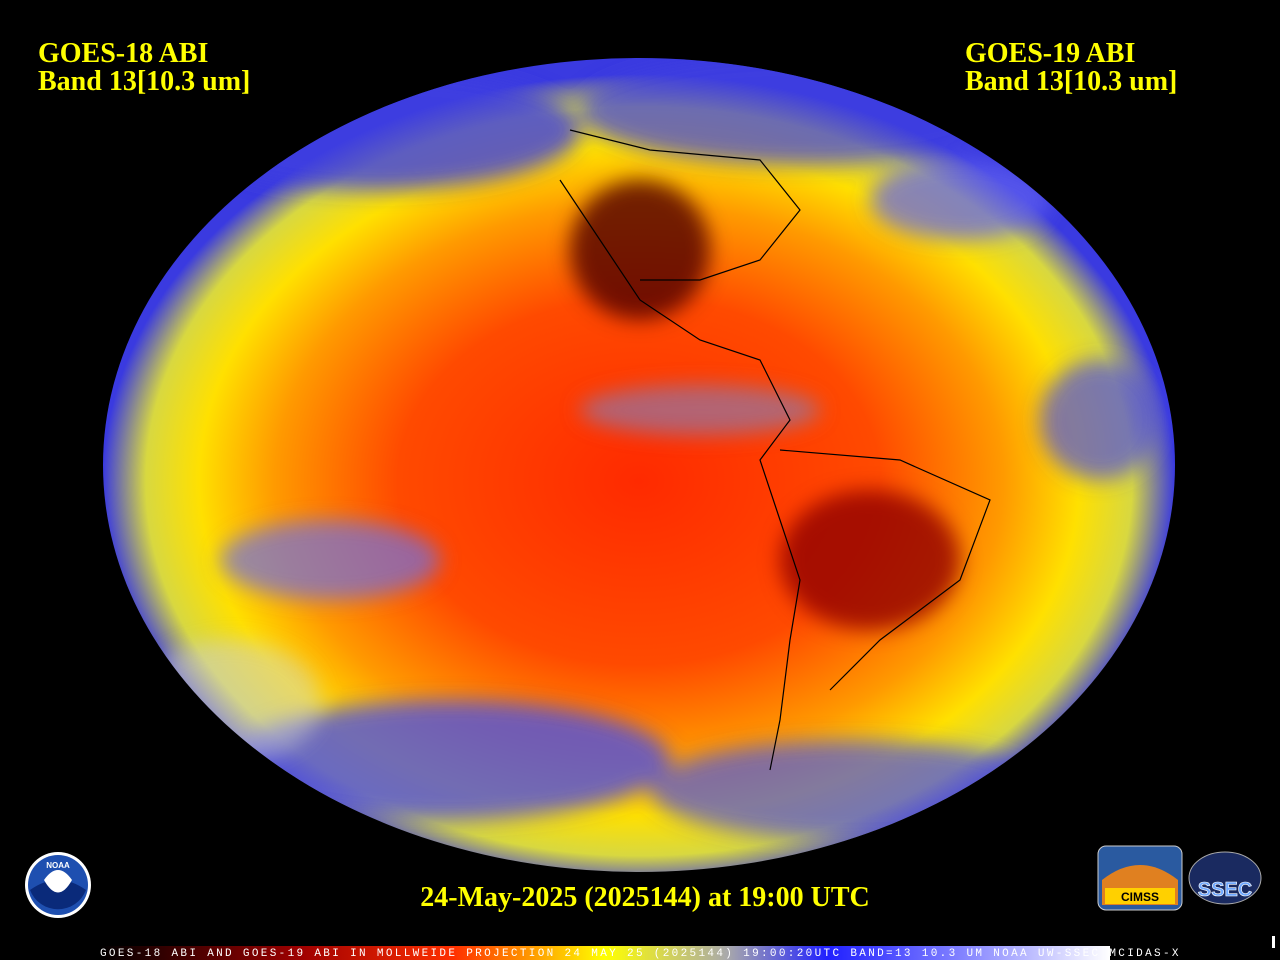  What do you see at coordinates (1140, 897) in the screenshot?
I see `cimss-text: CIMSS` at bounding box center [1140, 897].